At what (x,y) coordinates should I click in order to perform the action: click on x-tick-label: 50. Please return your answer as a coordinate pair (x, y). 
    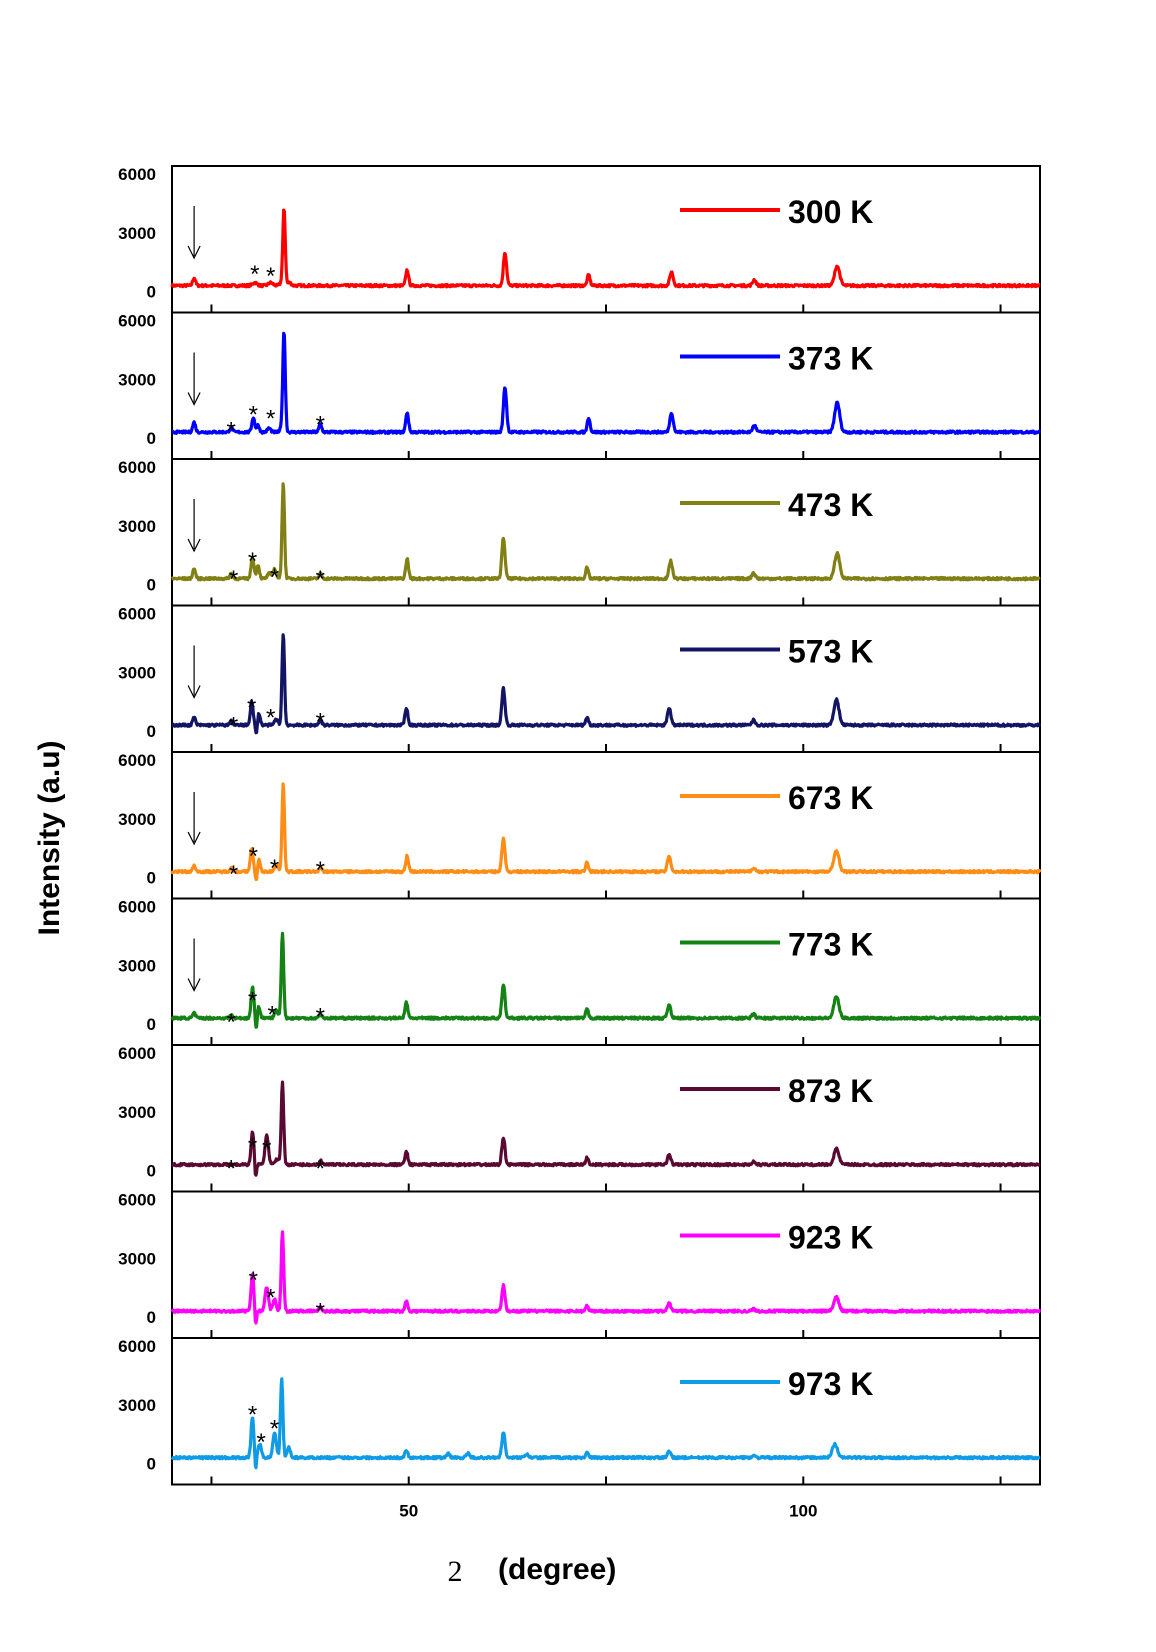
    Looking at the image, I should click on (408, 1511).